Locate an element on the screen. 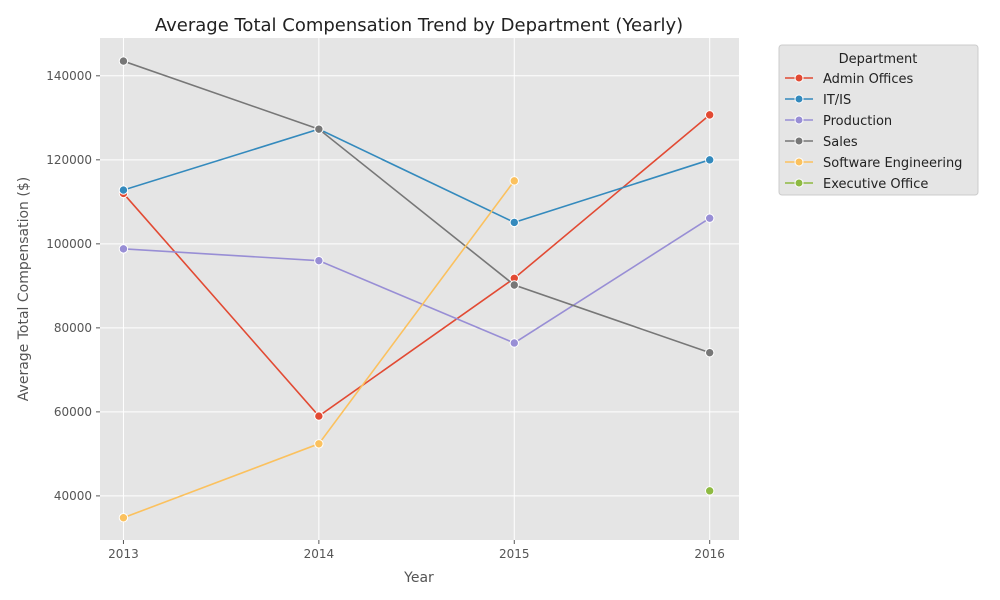 The width and height of the screenshot is (1000, 600). y-tick-label: 60000 is located at coordinates (73, 412).